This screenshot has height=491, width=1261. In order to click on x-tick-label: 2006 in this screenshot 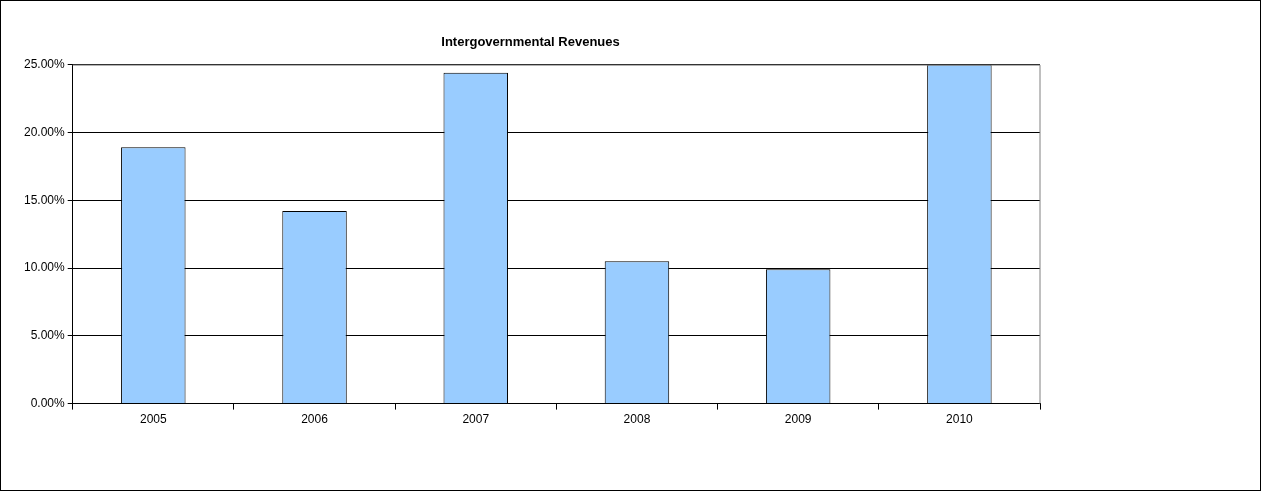, I will do `click(315, 419)`.